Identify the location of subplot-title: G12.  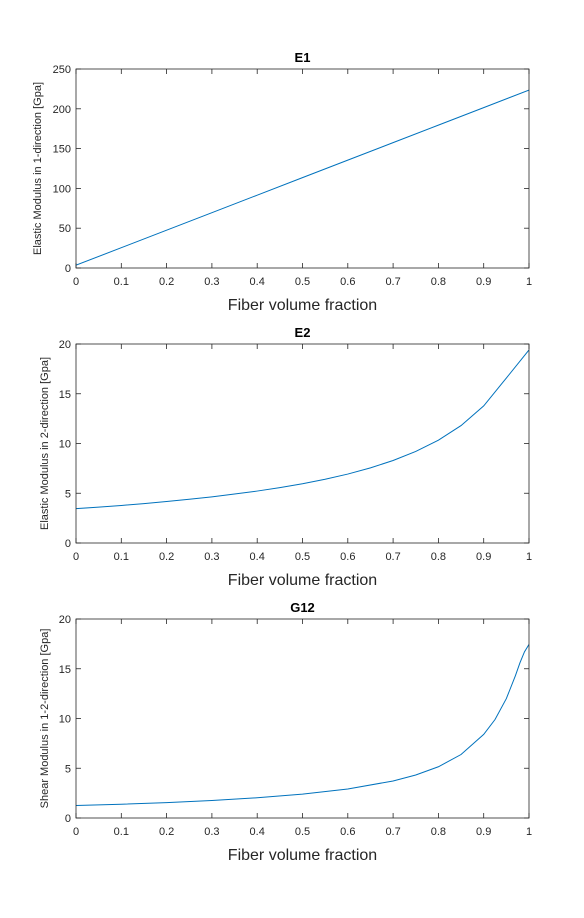
(302, 607).